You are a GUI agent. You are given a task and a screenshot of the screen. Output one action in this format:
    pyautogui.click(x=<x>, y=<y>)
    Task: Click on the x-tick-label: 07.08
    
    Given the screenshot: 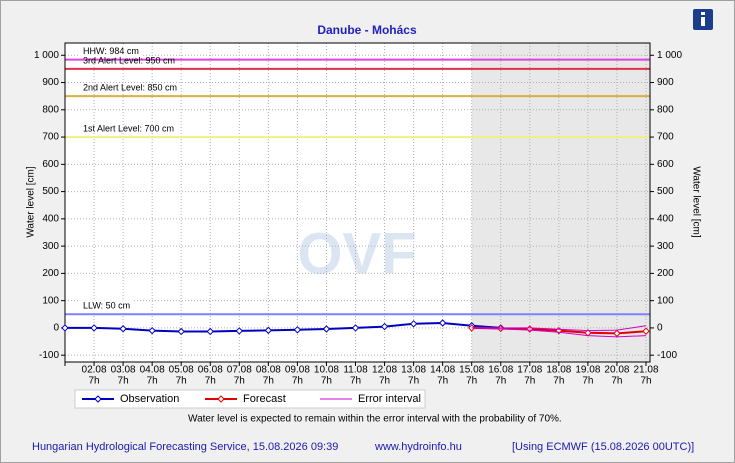 What is the action you would take?
    pyautogui.click(x=239, y=370)
    